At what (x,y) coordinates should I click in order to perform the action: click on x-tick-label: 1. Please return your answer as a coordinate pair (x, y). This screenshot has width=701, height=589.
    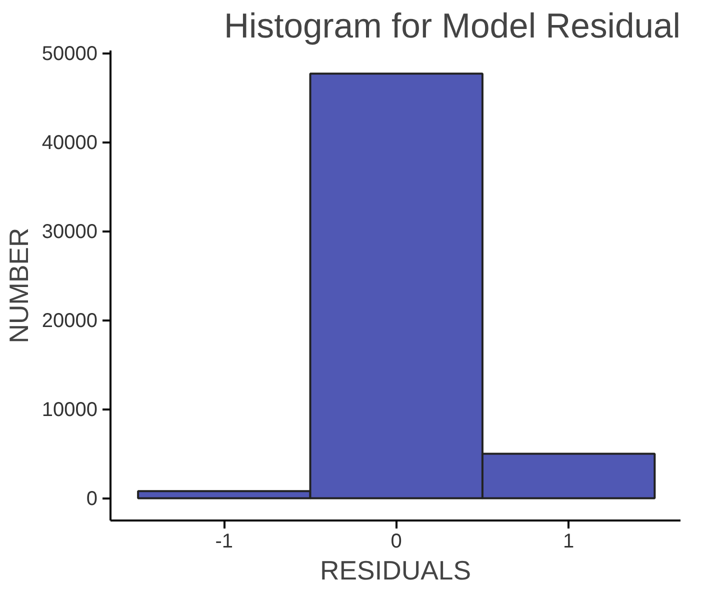
    Looking at the image, I should click on (568, 541).